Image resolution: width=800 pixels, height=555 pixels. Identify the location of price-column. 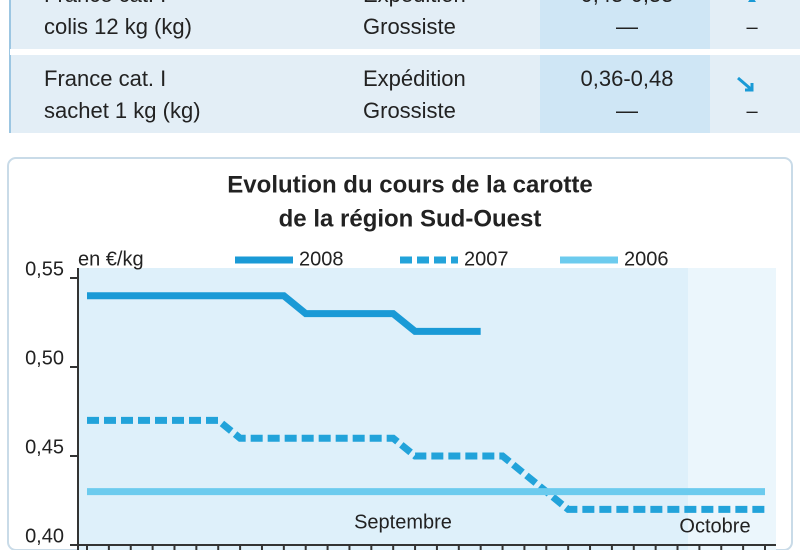
(625, 66).